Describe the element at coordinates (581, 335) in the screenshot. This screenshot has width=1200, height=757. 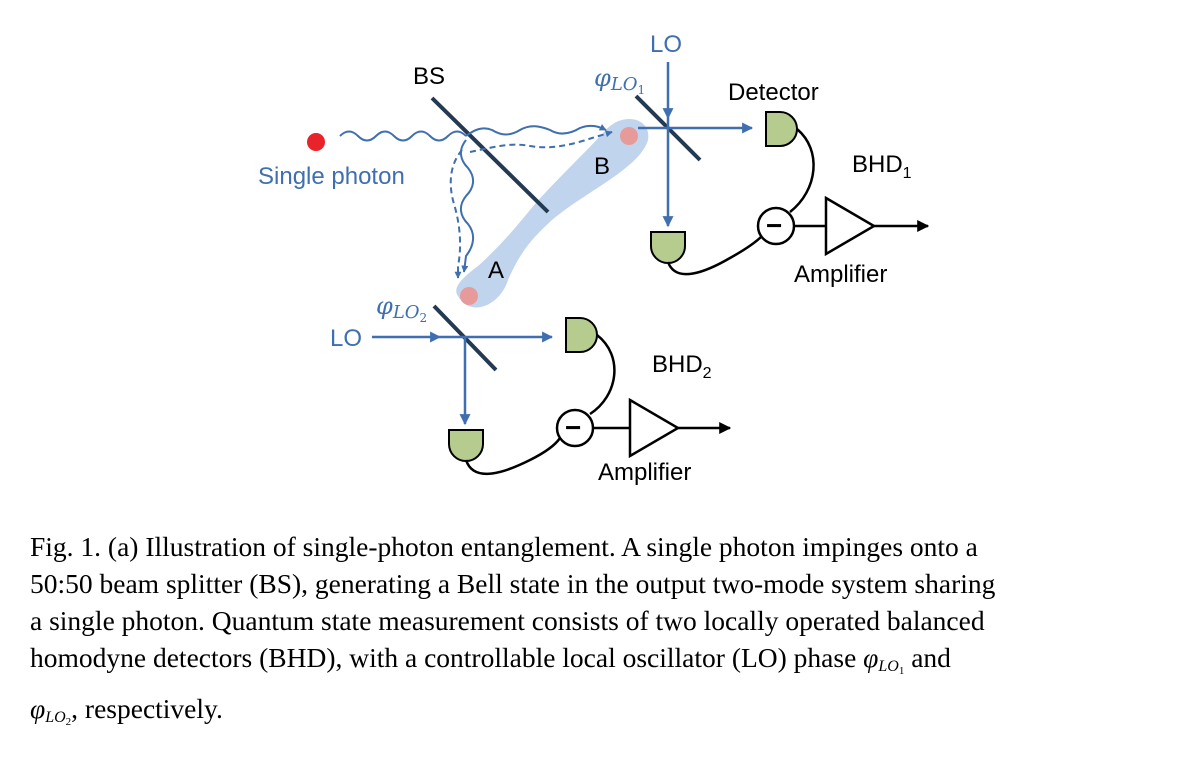
I see `bhd2-detector-right` at that location.